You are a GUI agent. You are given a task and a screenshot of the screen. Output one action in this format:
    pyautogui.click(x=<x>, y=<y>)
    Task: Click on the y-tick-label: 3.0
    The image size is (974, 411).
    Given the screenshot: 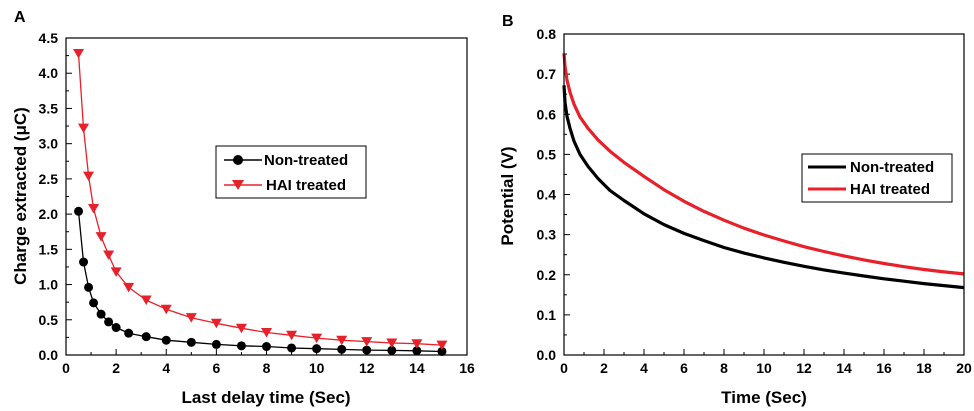 What is the action you would take?
    pyautogui.click(x=49, y=144)
    